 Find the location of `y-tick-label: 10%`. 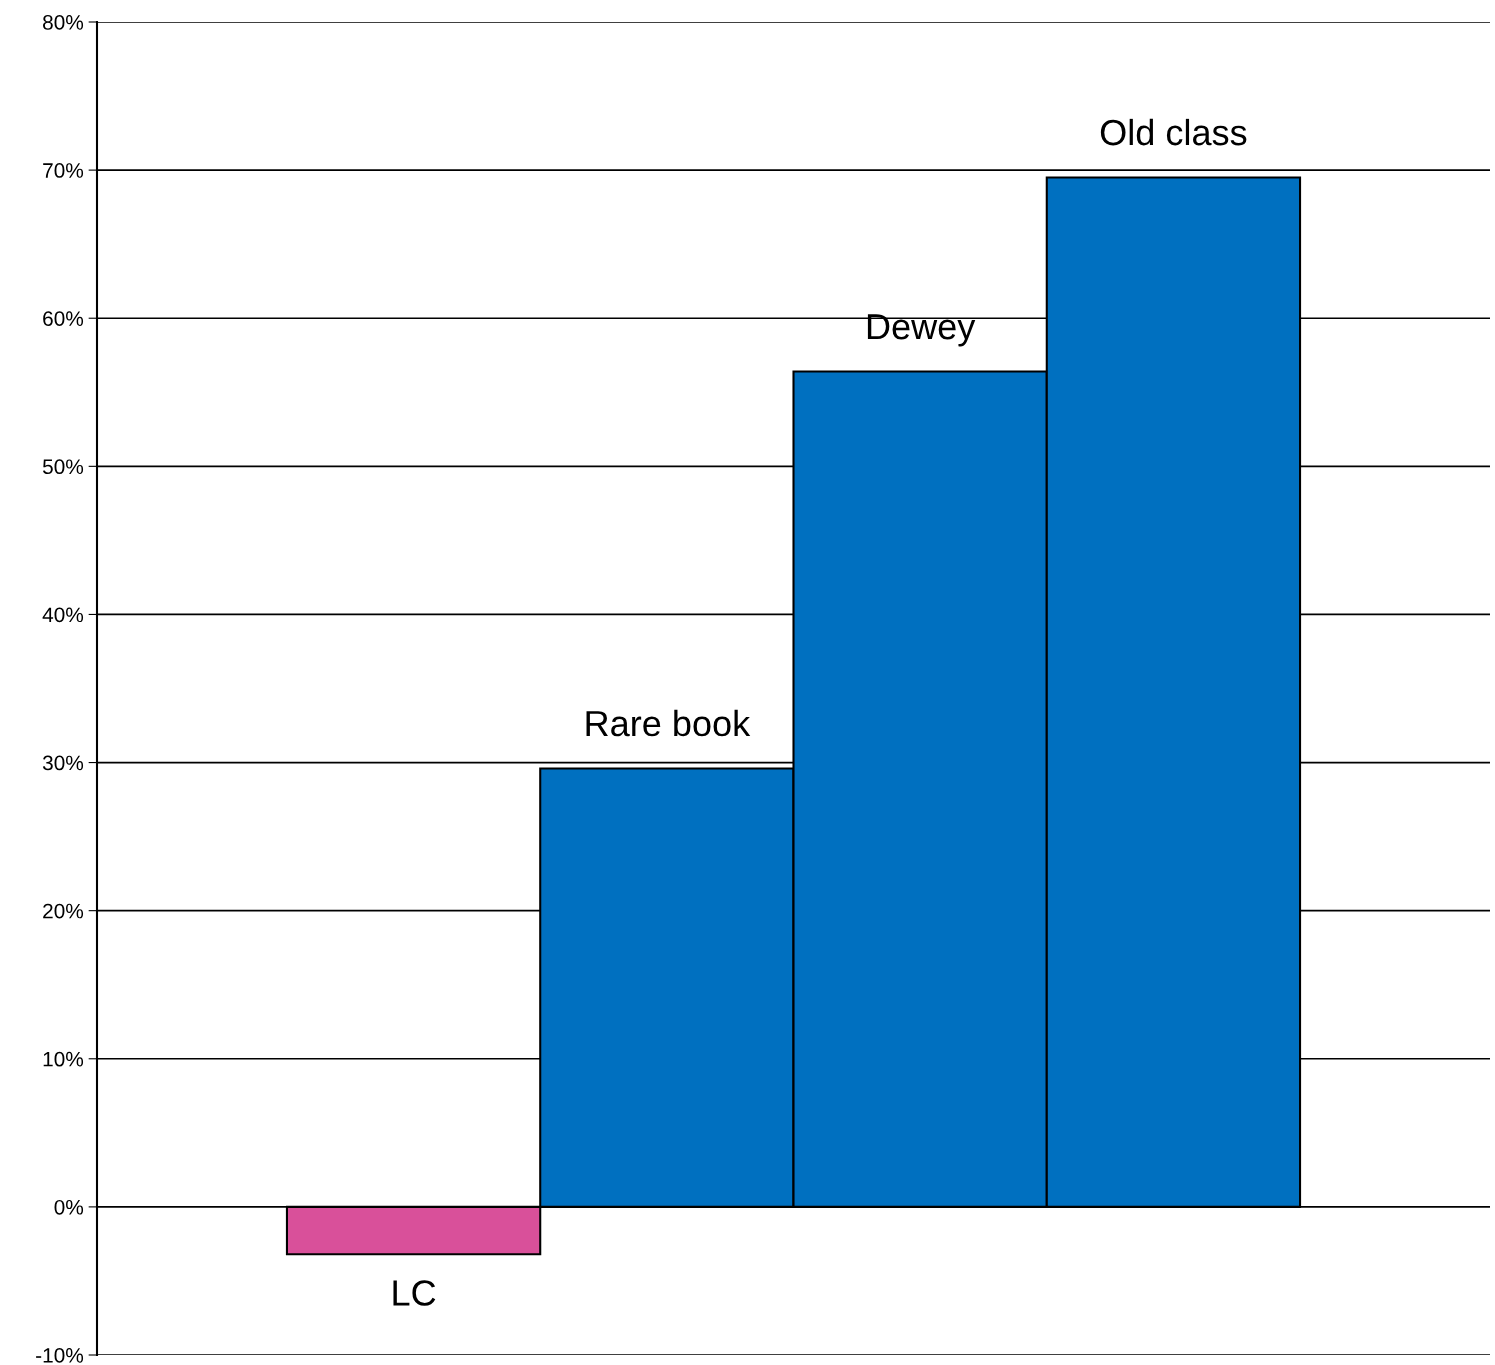

y-tick-label: 10% is located at coordinates (63, 1059).